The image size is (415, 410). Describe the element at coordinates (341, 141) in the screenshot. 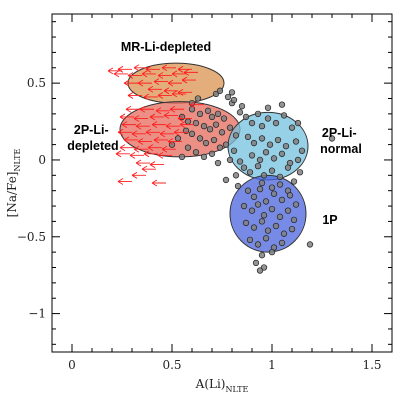

I see `label-2p-li-normal: 2P-Li- normal` at that location.